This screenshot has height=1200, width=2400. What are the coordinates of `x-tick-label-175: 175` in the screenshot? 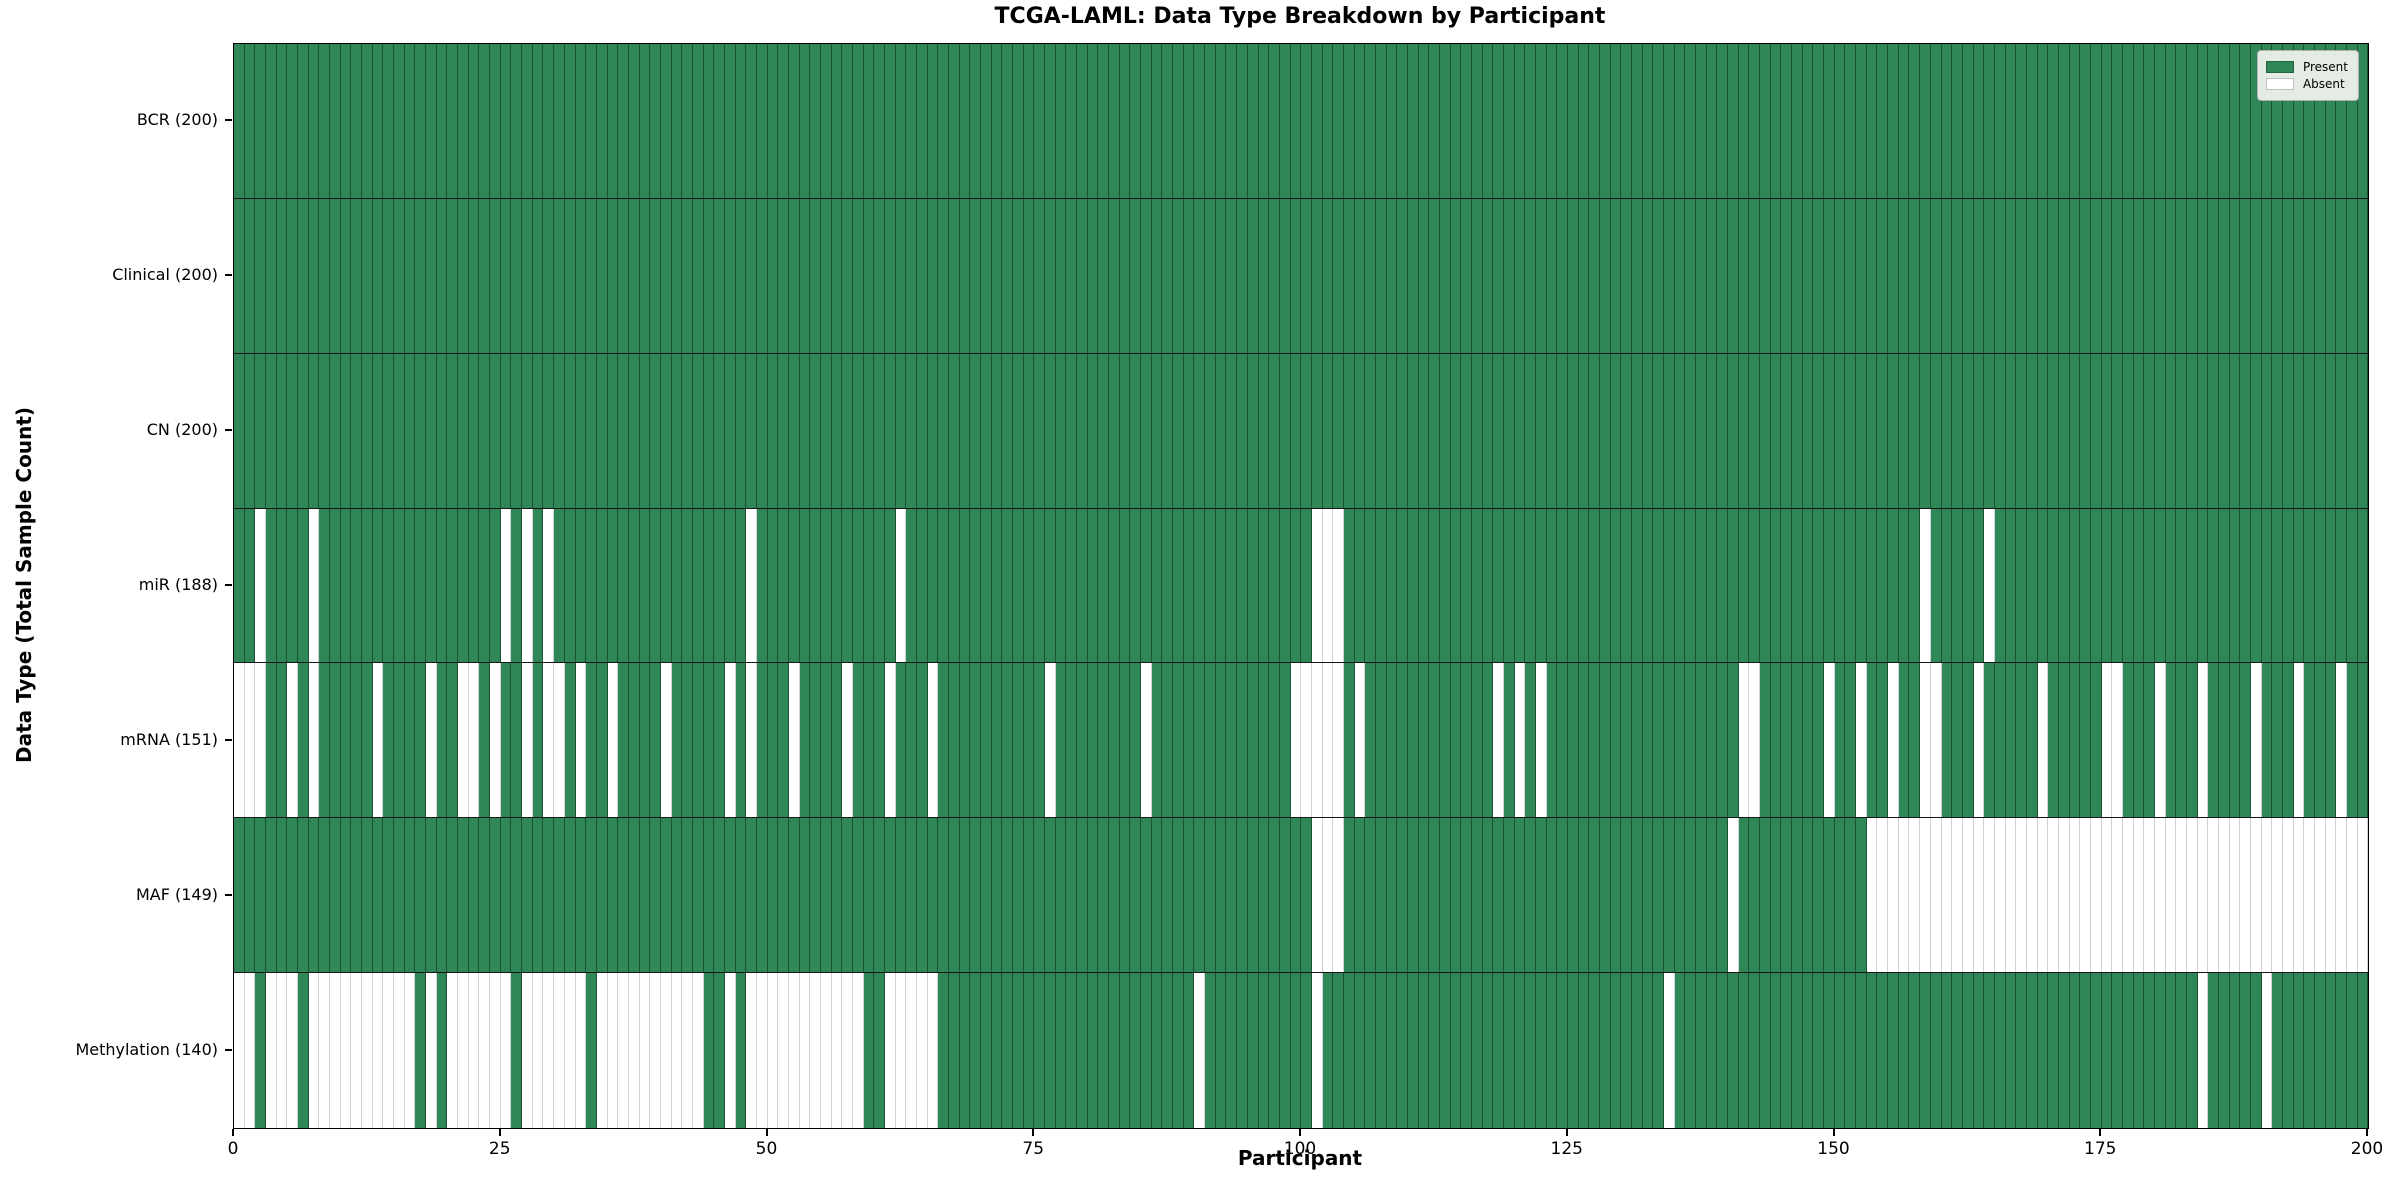 It's located at (2100, 1149).